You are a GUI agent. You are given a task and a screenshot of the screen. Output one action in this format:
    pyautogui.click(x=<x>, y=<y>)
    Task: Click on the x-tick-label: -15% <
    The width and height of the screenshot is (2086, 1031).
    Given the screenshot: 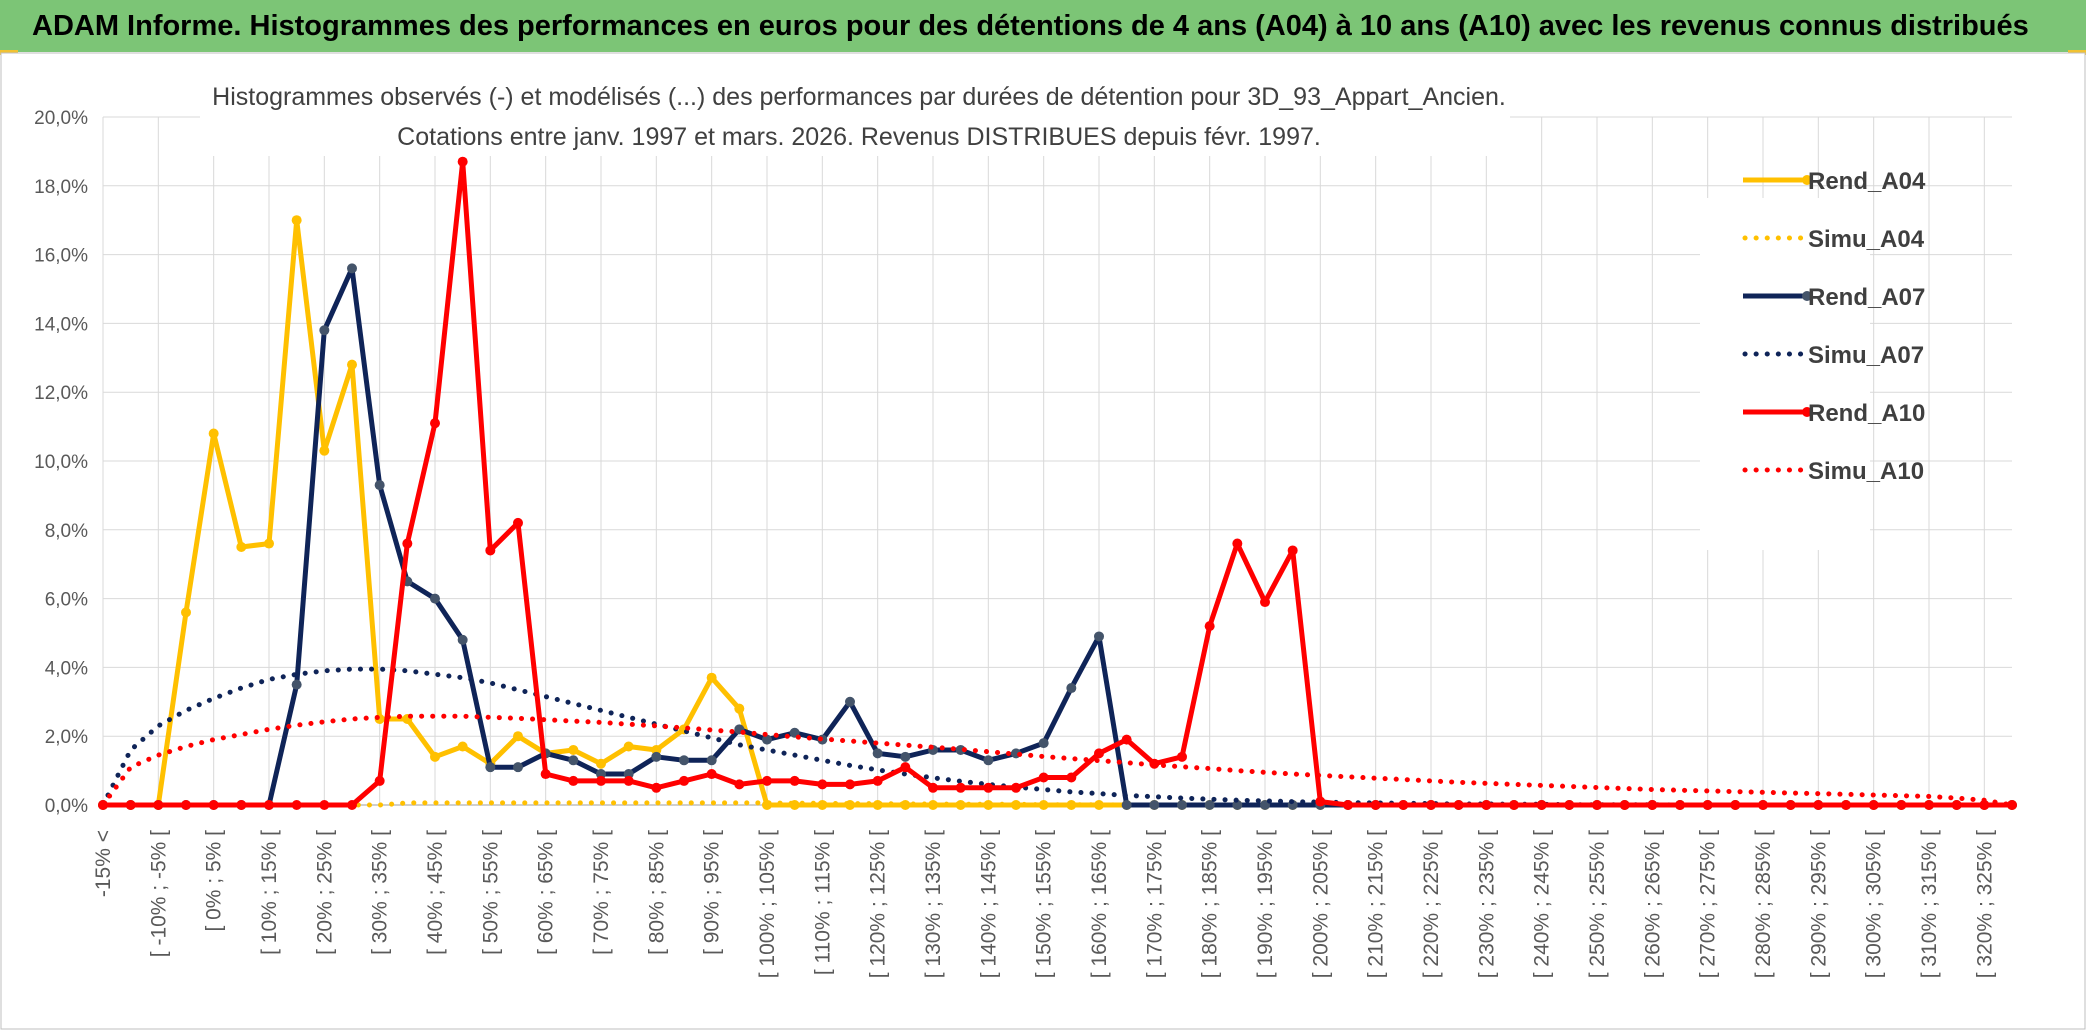 What is the action you would take?
    pyautogui.click(x=103, y=863)
    